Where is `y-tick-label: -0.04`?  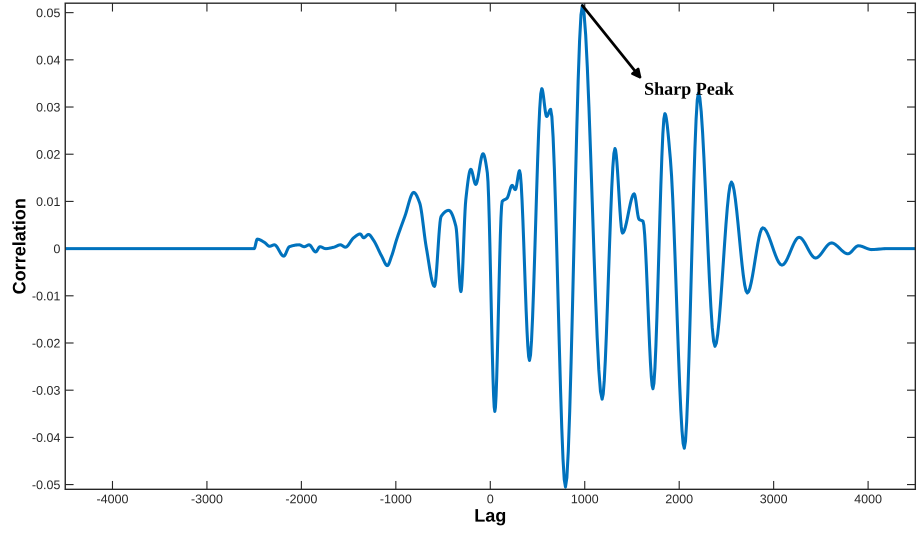
y-tick-label: -0.04 is located at coordinates (46, 437).